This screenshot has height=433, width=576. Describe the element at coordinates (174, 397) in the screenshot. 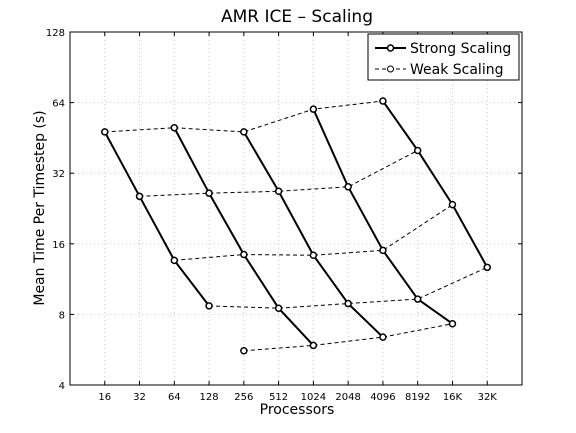

I see `x-tick-label: 64` at that location.